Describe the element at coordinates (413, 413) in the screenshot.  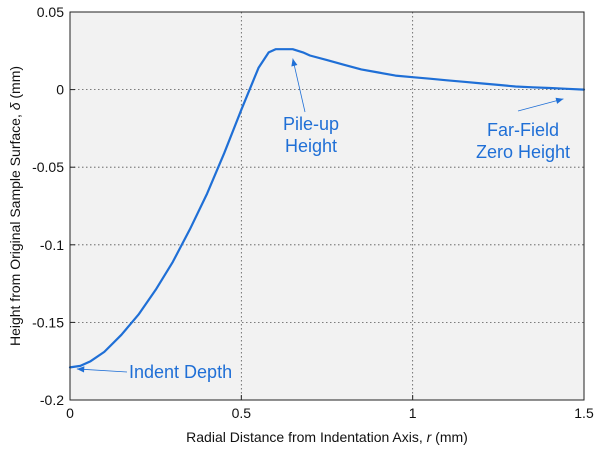
I see `x-tick-label: 1` at that location.